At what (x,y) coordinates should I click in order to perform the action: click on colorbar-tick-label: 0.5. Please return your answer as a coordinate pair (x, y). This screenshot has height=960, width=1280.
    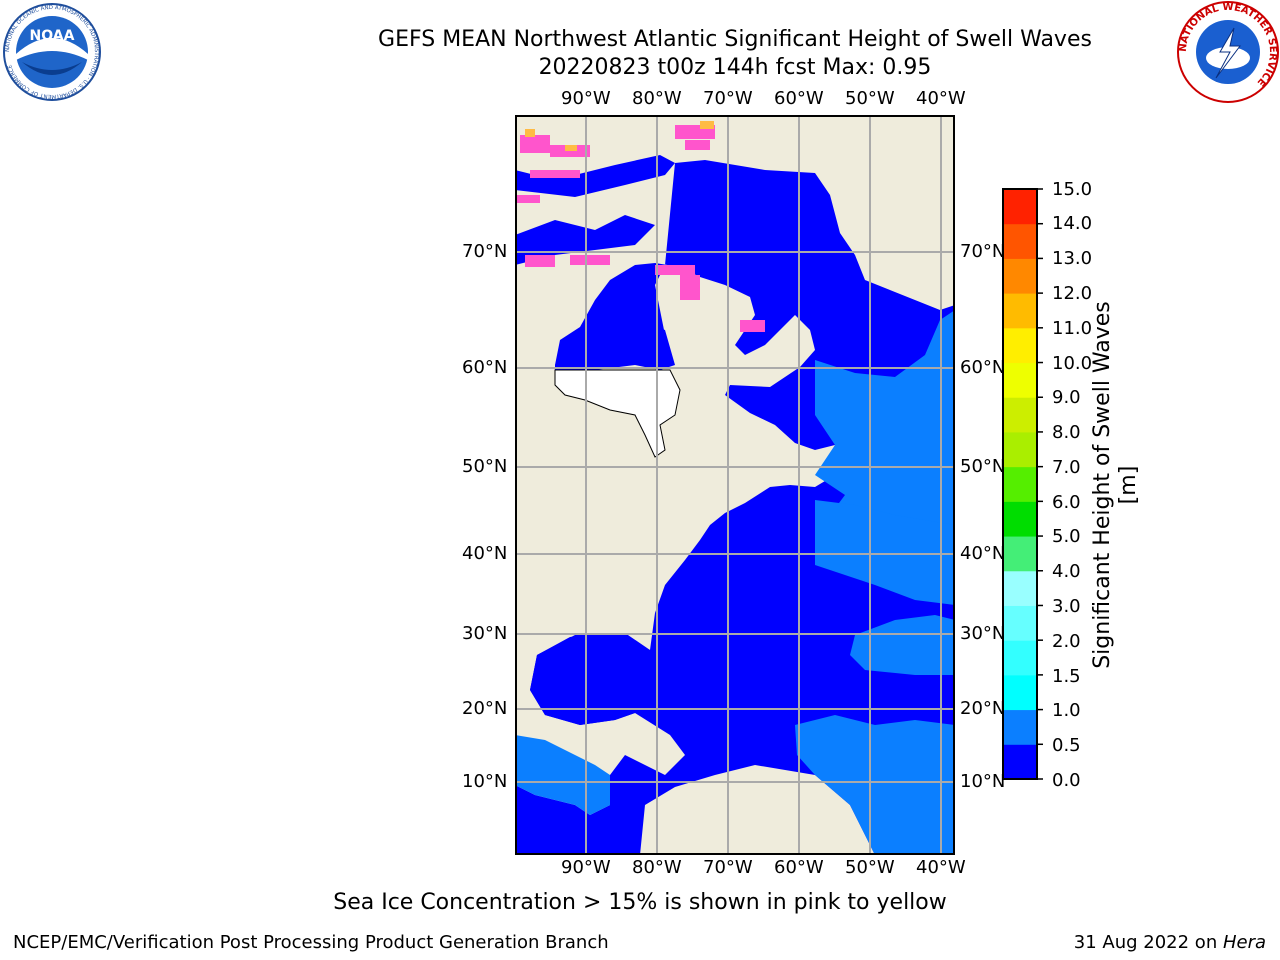
    Looking at the image, I should click on (1066, 745).